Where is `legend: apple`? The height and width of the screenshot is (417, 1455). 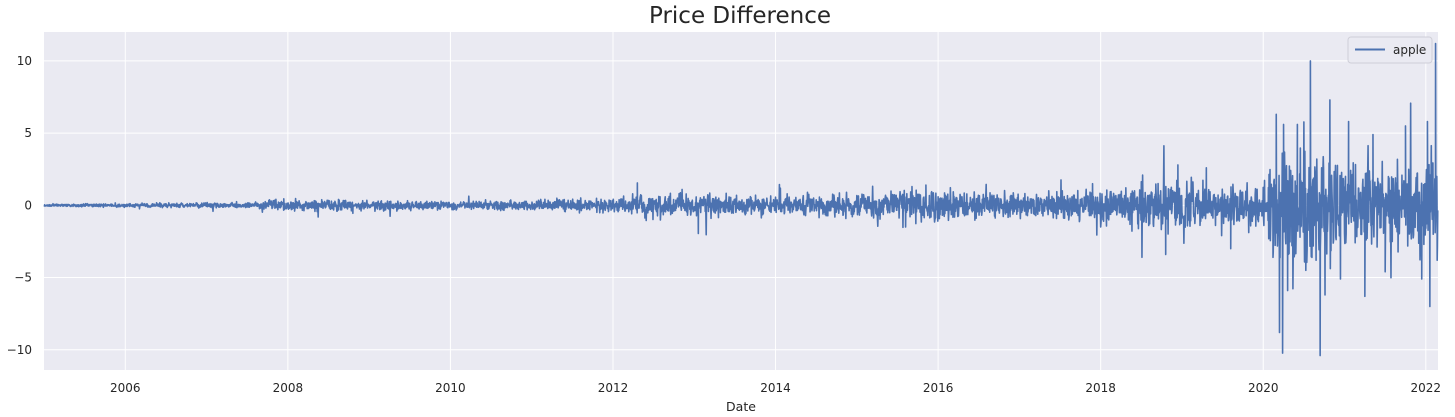 legend: apple is located at coordinates (1390, 50).